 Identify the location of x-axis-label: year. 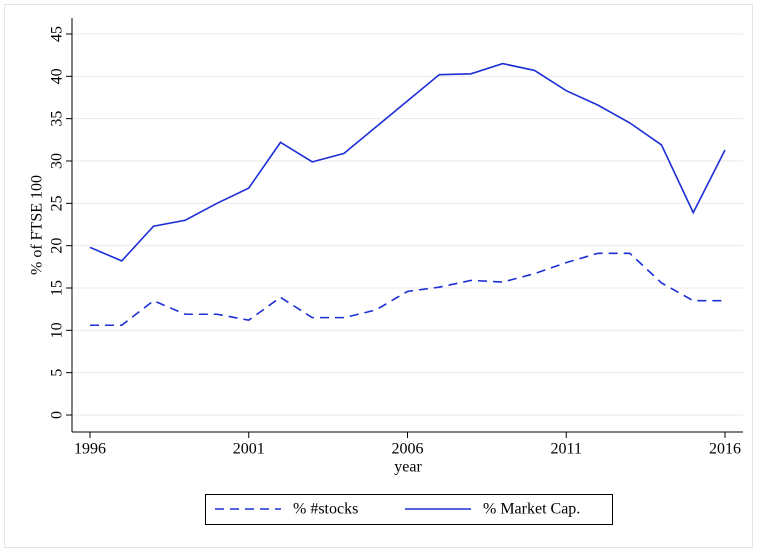
(408, 467).